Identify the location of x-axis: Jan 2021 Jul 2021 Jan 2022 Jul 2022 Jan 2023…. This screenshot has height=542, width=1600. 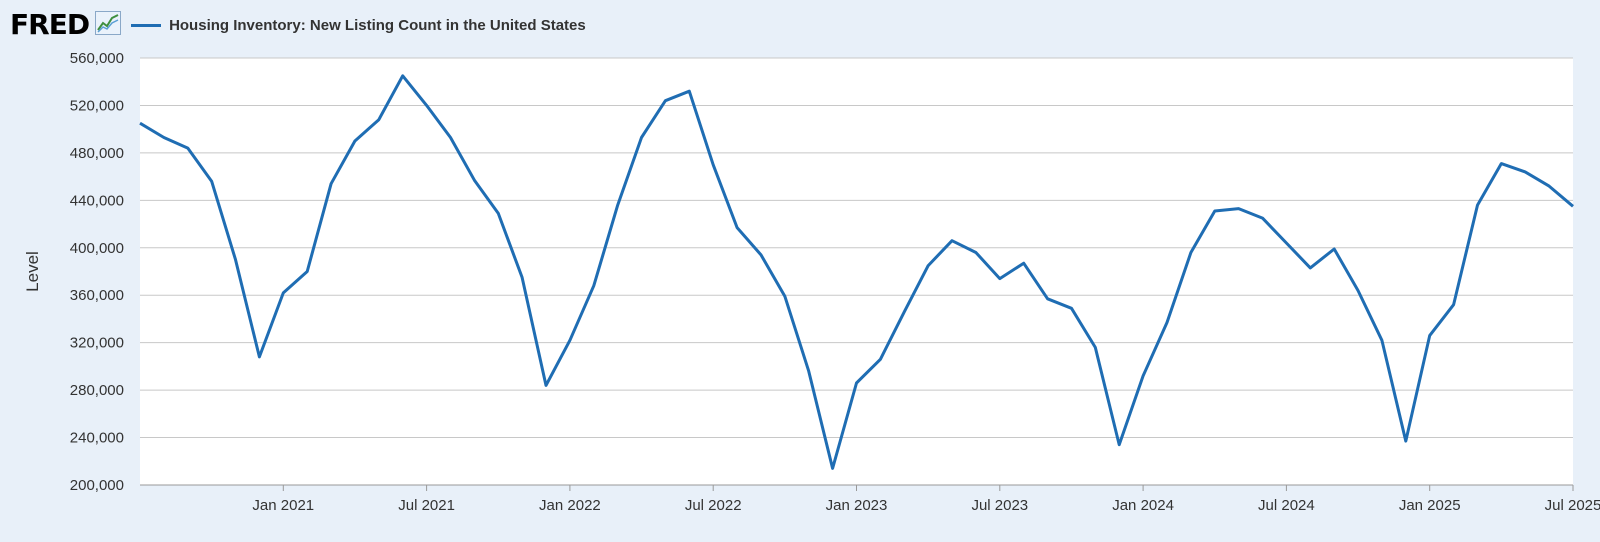
(870, 499).